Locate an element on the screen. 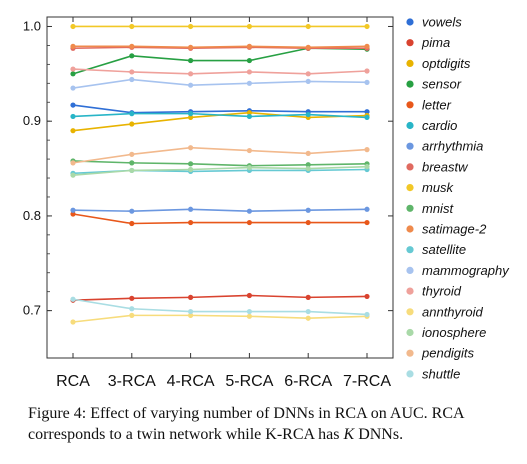 This screenshot has width=527, height=464. legend-item-mnist: mnist is located at coordinates (430, 208).